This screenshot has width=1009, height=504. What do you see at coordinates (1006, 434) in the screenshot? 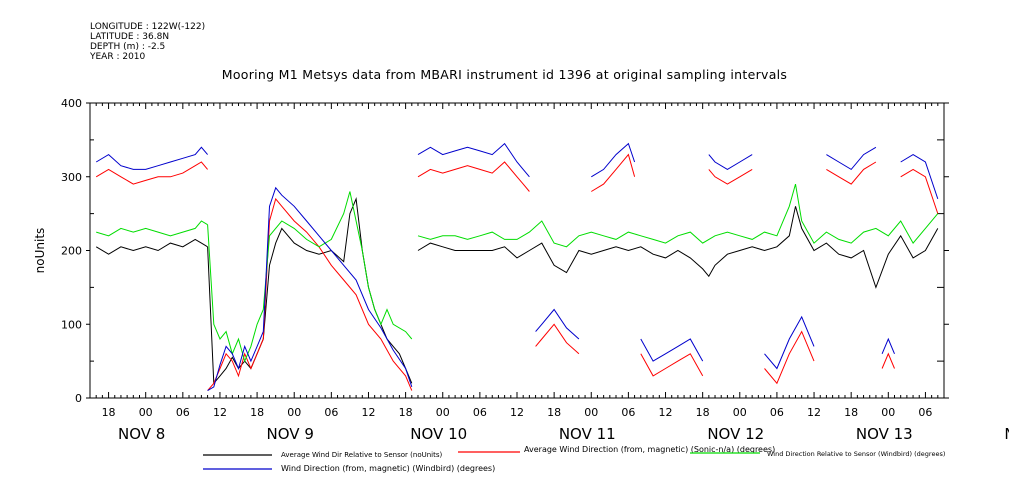
I see `x-day-label: NOV 14` at bounding box center [1006, 434].